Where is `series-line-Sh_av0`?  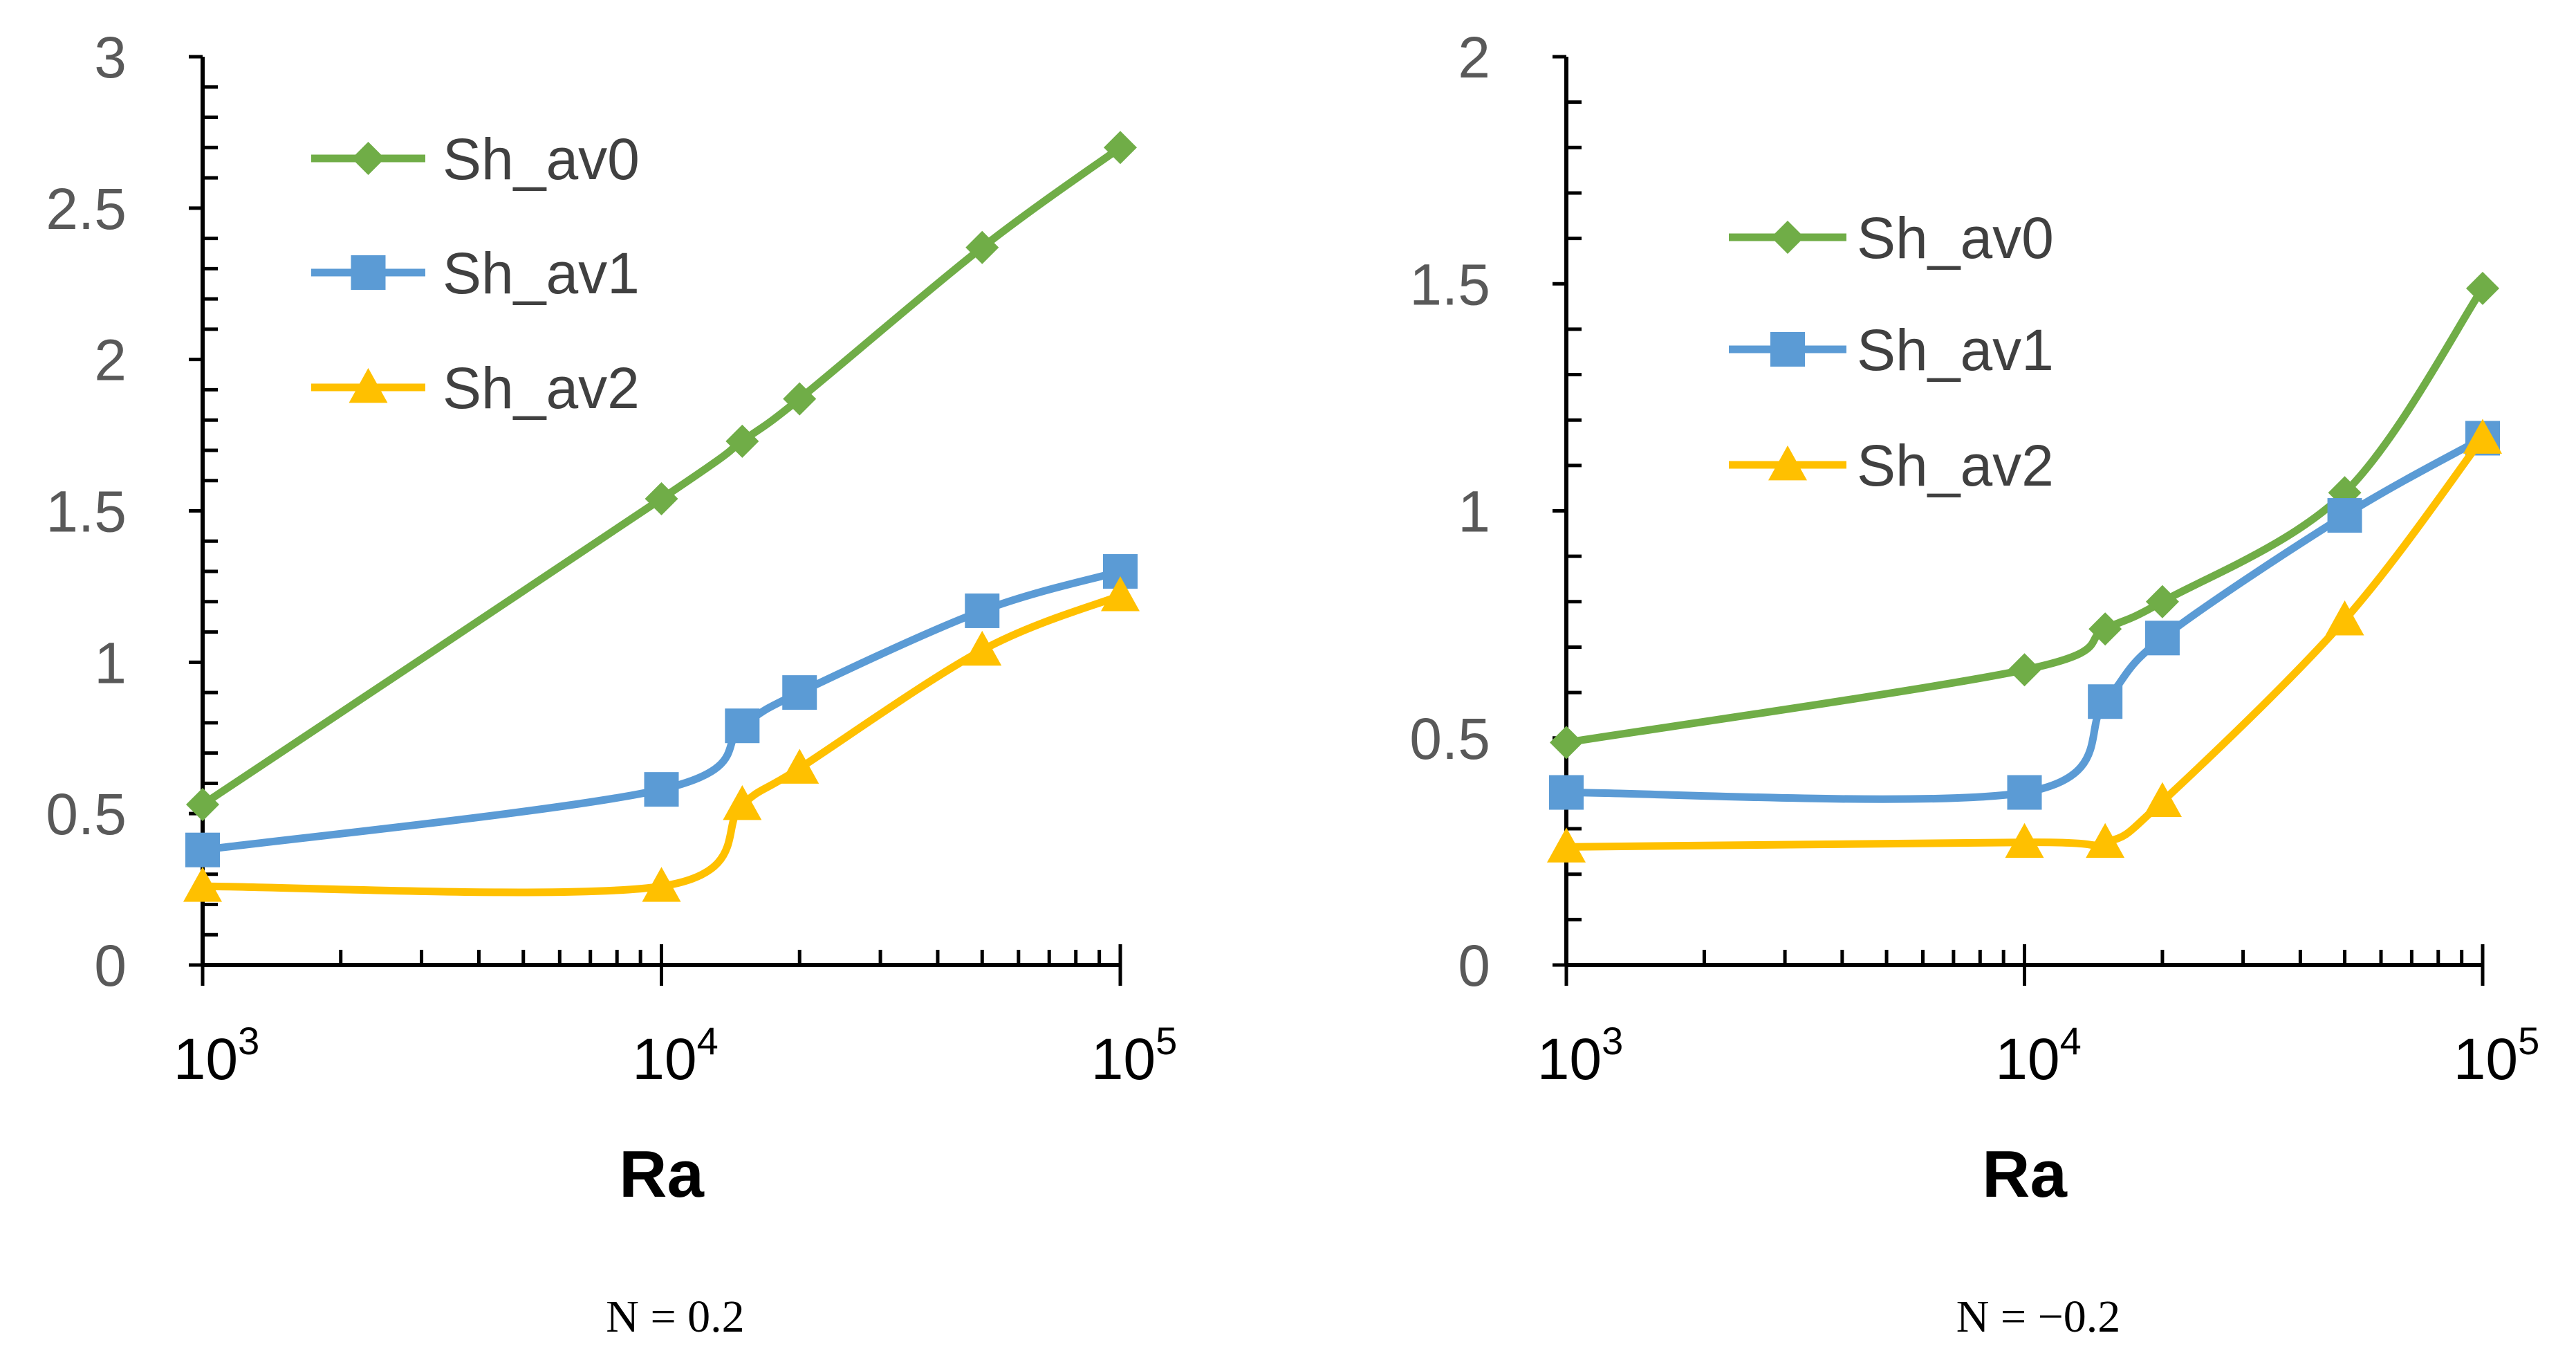
series-line-Sh_av0 is located at coordinates (2025, 515).